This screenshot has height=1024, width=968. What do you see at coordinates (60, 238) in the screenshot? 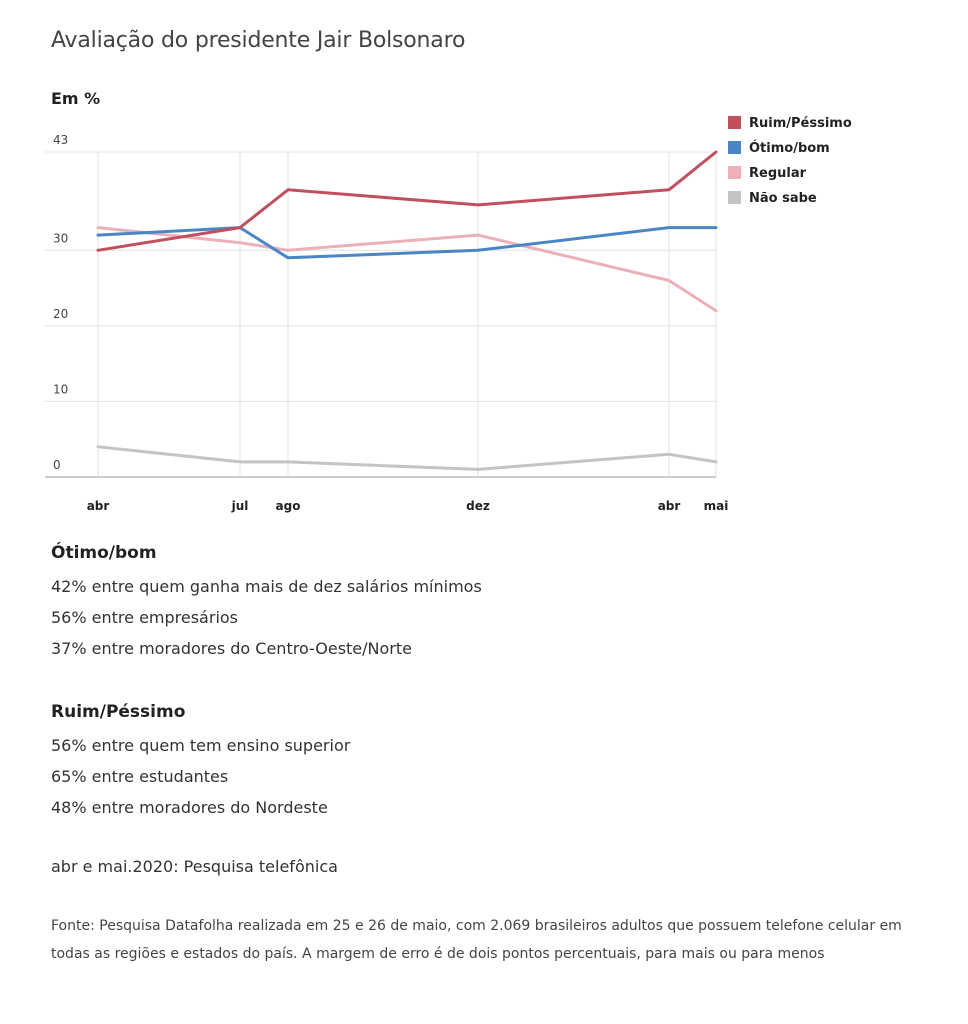
I see `y-tick-label: 30` at bounding box center [60, 238].